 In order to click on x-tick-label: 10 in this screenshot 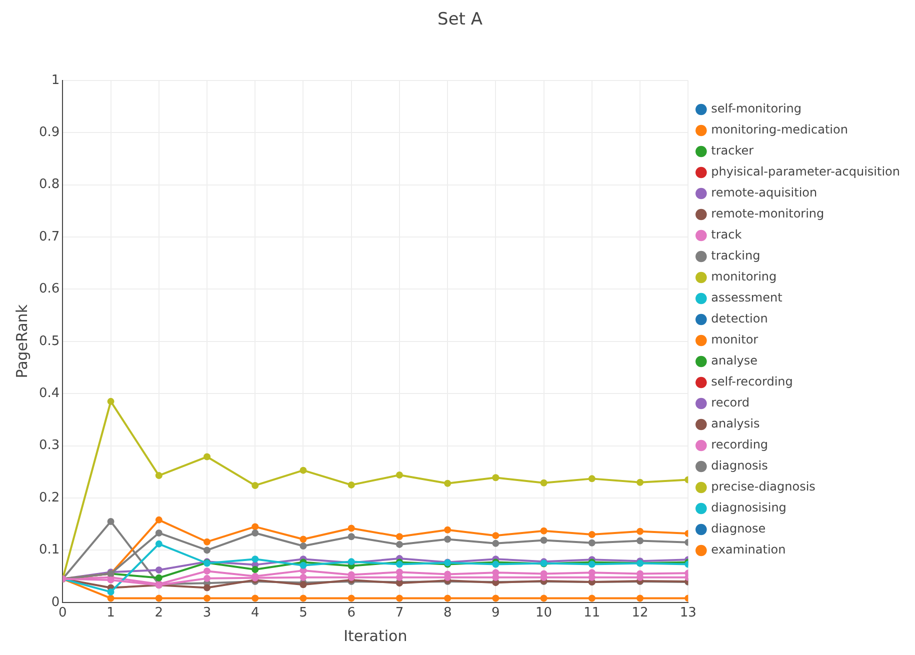, I will do `click(544, 613)`.